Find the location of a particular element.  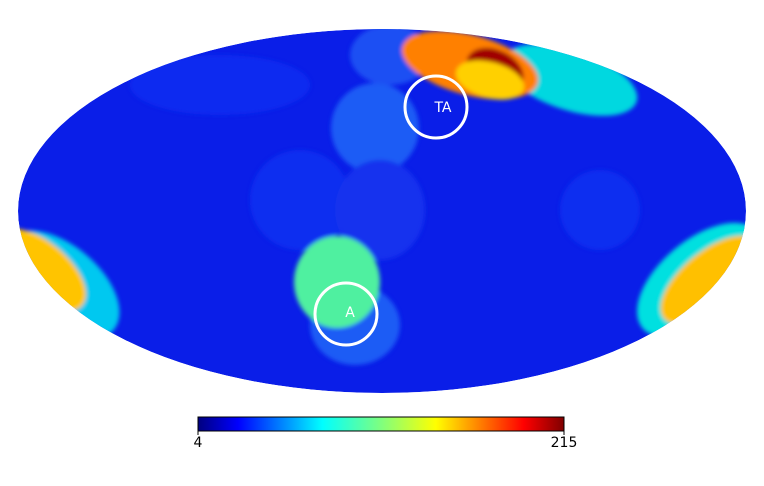

colorbar-tick-label: 215 is located at coordinates (564, 443).